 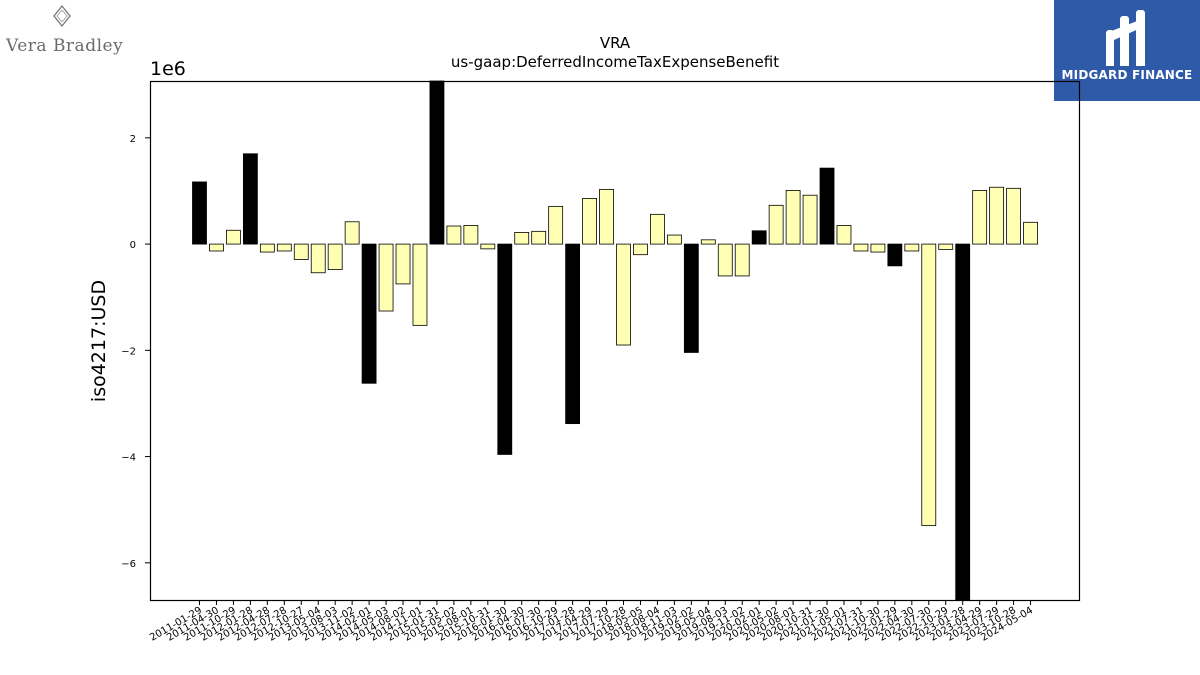 I want to click on vera-bradley-logo: Vera Bradley, so click(x=65, y=32).